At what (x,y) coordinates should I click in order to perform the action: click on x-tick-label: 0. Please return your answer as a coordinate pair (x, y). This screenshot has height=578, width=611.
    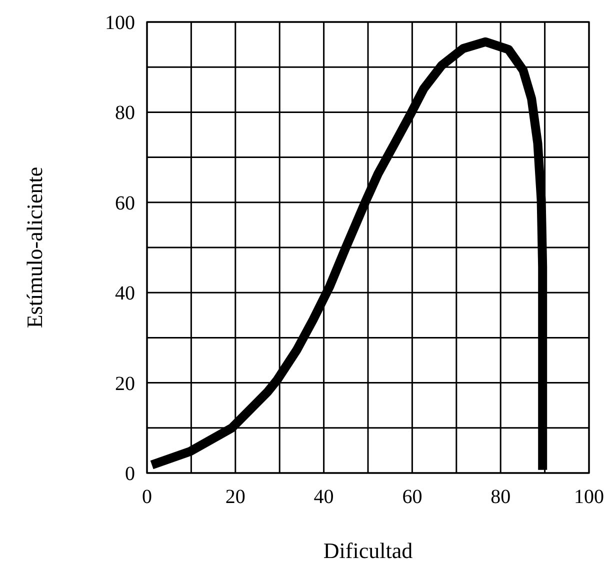
    Looking at the image, I should click on (147, 497).